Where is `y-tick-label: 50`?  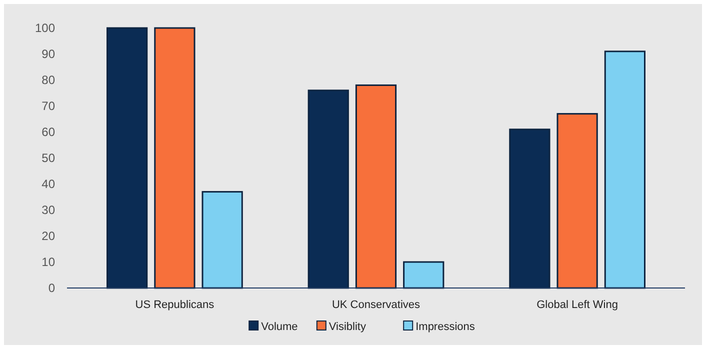 y-tick-label: 50 is located at coordinates (49, 158).